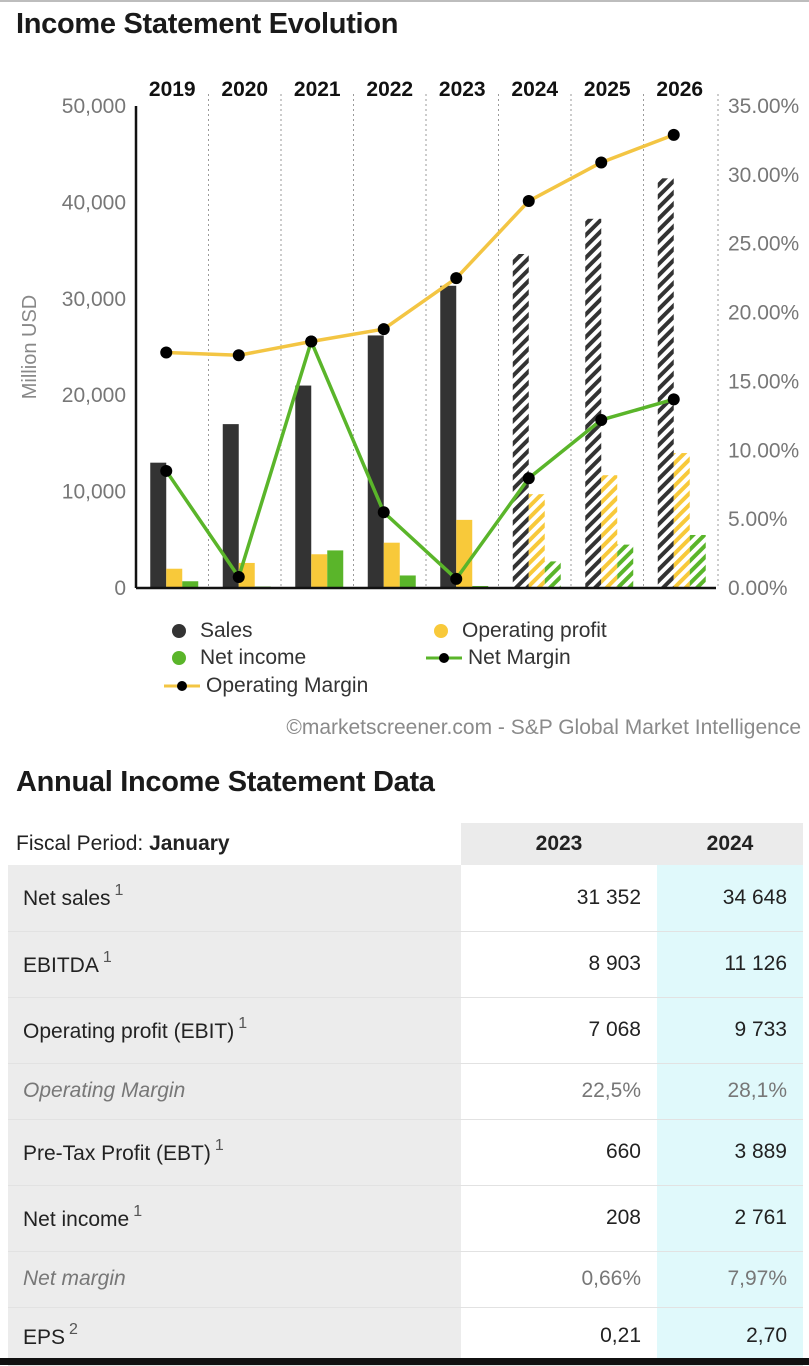 The height and width of the screenshot is (1366, 809). What do you see at coordinates (94, 395) in the screenshot?
I see `y-tick-label: 20,000` at bounding box center [94, 395].